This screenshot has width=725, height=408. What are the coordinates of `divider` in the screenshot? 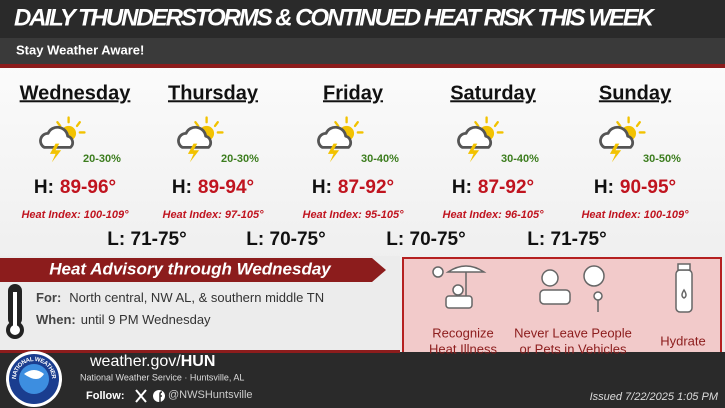 It's located at (362, 66).